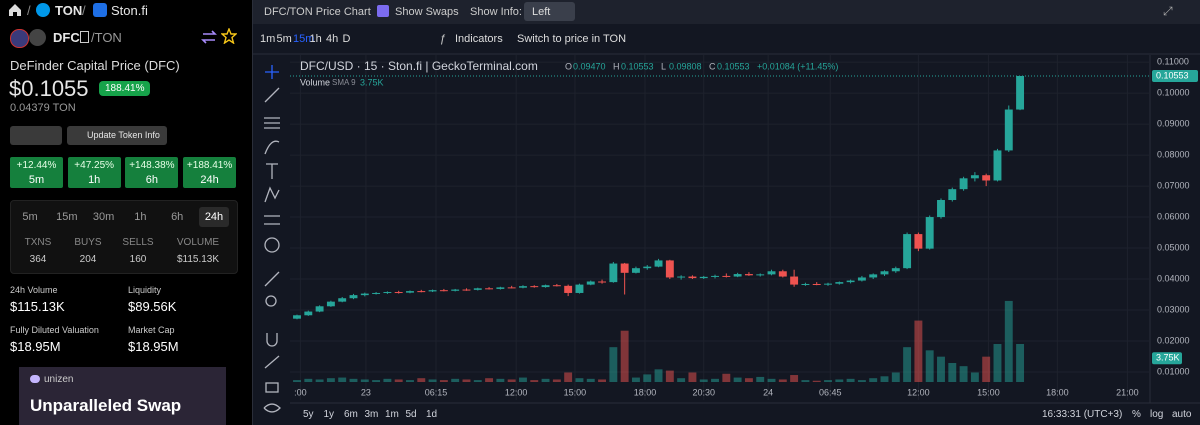  I want to click on y-tick-label: 0.05000, so click(1173, 247).